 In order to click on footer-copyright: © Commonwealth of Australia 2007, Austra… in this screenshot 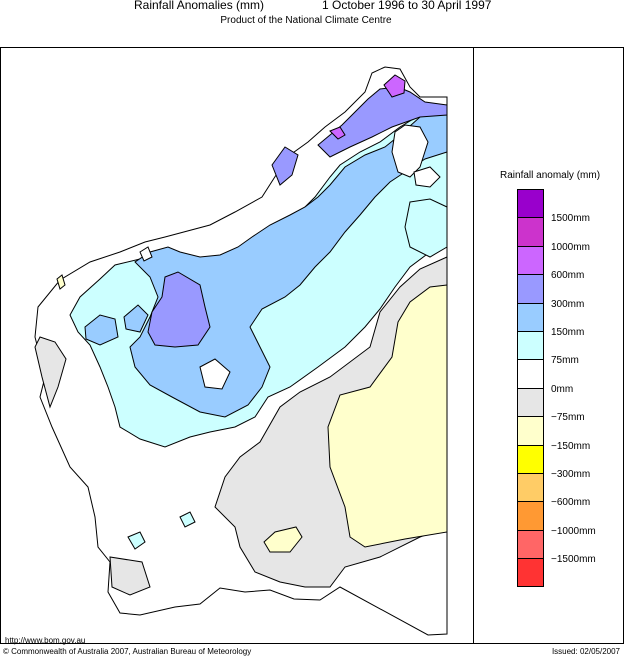, I will do `click(127, 651)`.